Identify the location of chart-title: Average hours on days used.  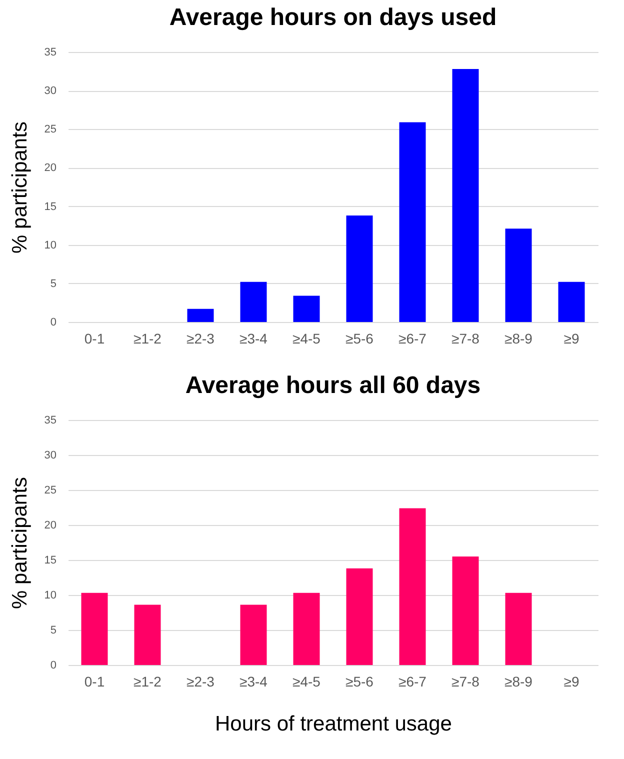
(333, 17).